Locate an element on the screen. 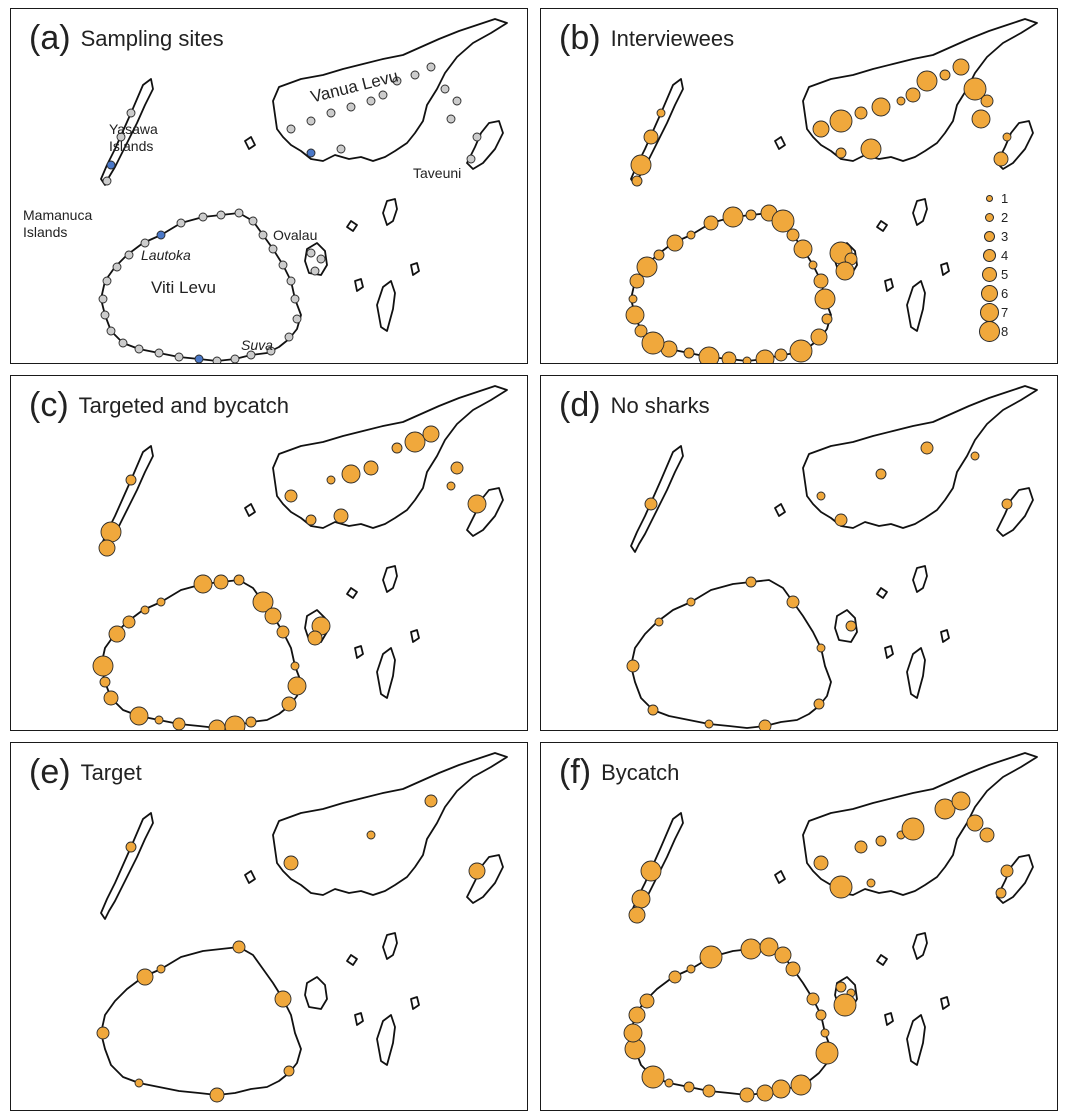 The width and height of the screenshot is (1070, 1111). panel-d-letter: (d) is located at coordinates (580, 405).